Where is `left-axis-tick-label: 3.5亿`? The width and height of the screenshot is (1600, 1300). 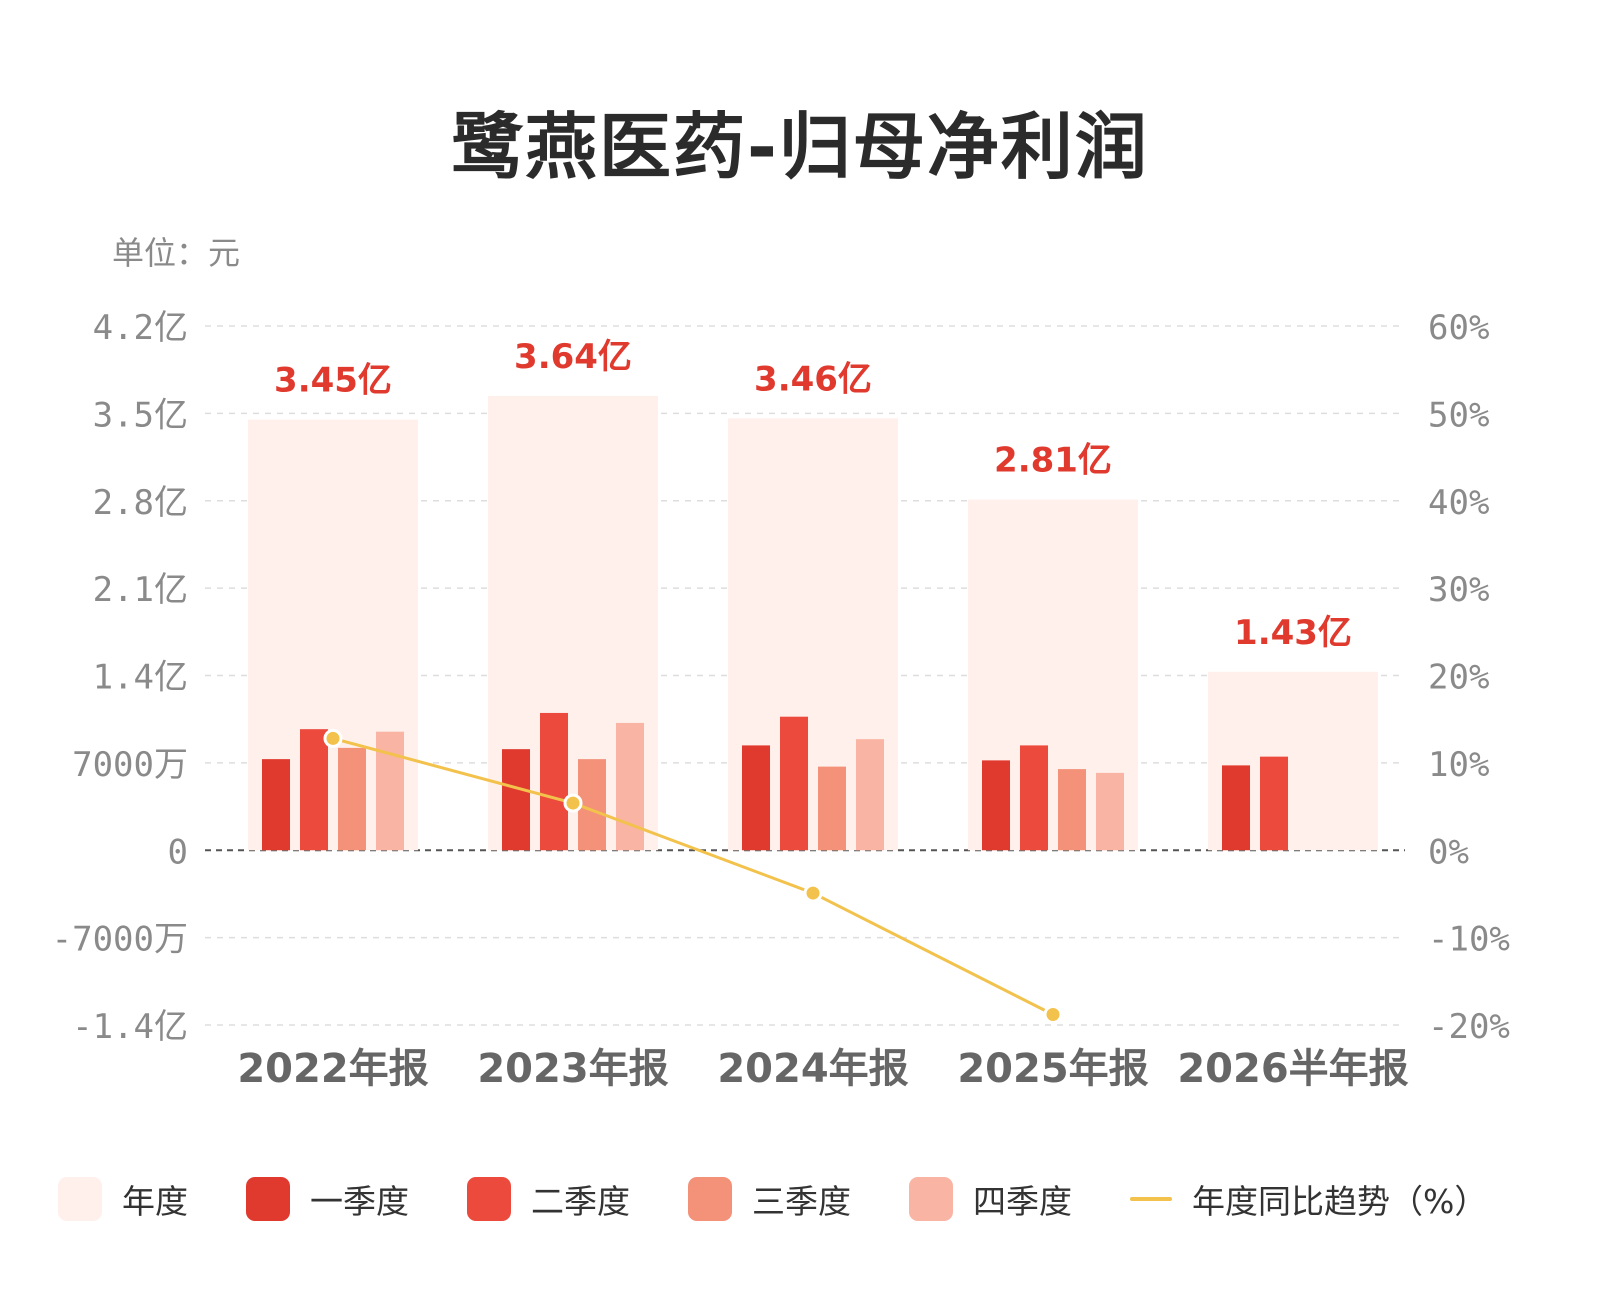 left-axis-tick-label: 3.5亿 is located at coordinates (140, 415).